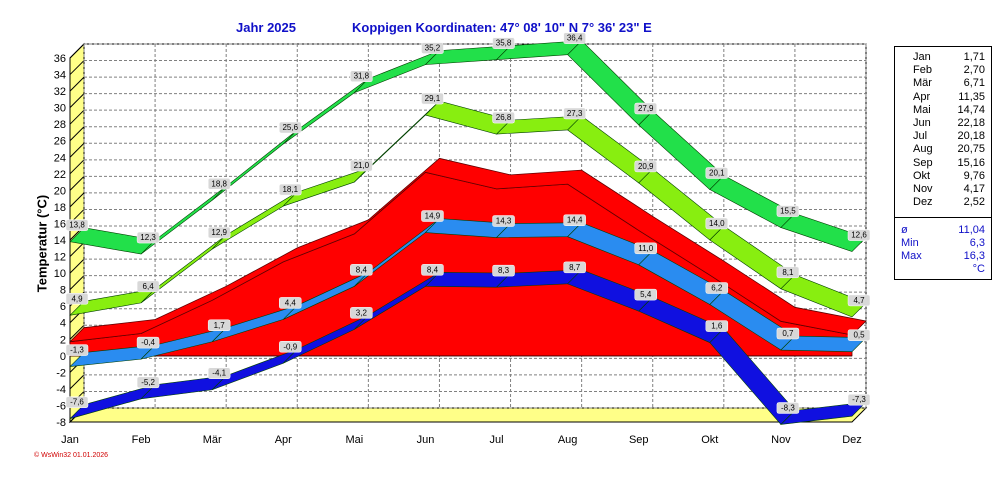  Describe the element at coordinates (290, 189) in the screenshot. I see `data-label: 18,1` at that location.